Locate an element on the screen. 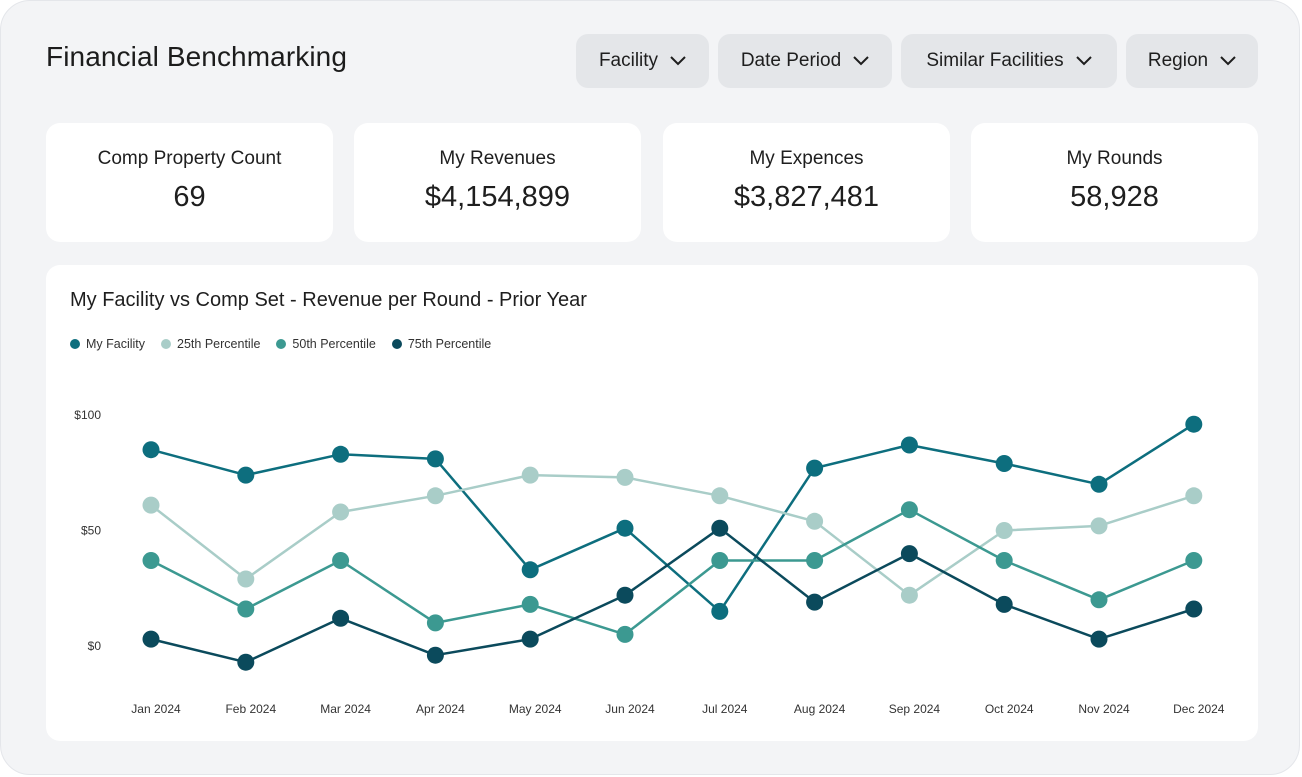 The width and height of the screenshot is (1302, 777). legend-item-my-facility: My Facility is located at coordinates (107, 344).